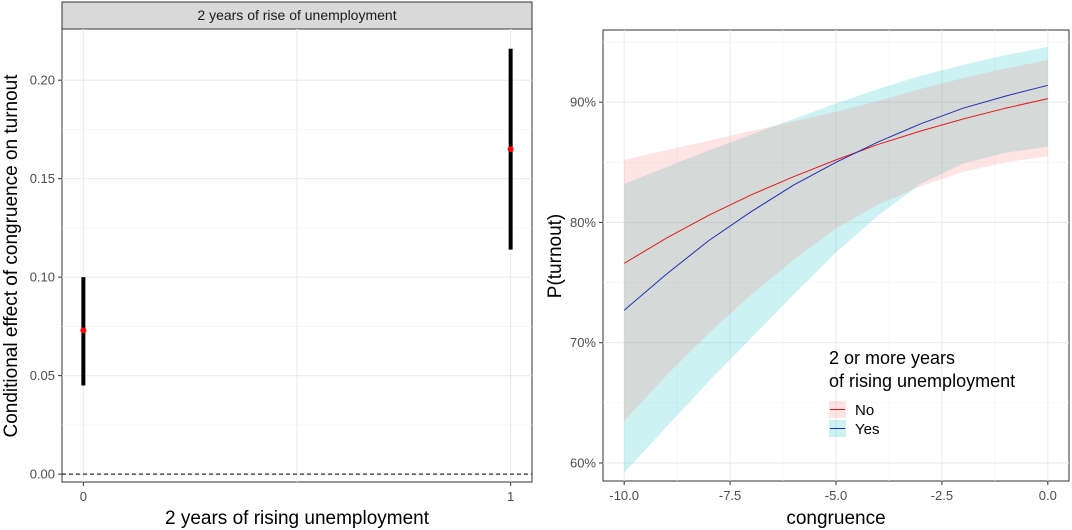  What do you see at coordinates (297, 518) in the screenshot?
I see `left-x-axis-title: 2 years of rising unemployment` at bounding box center [297, 518].